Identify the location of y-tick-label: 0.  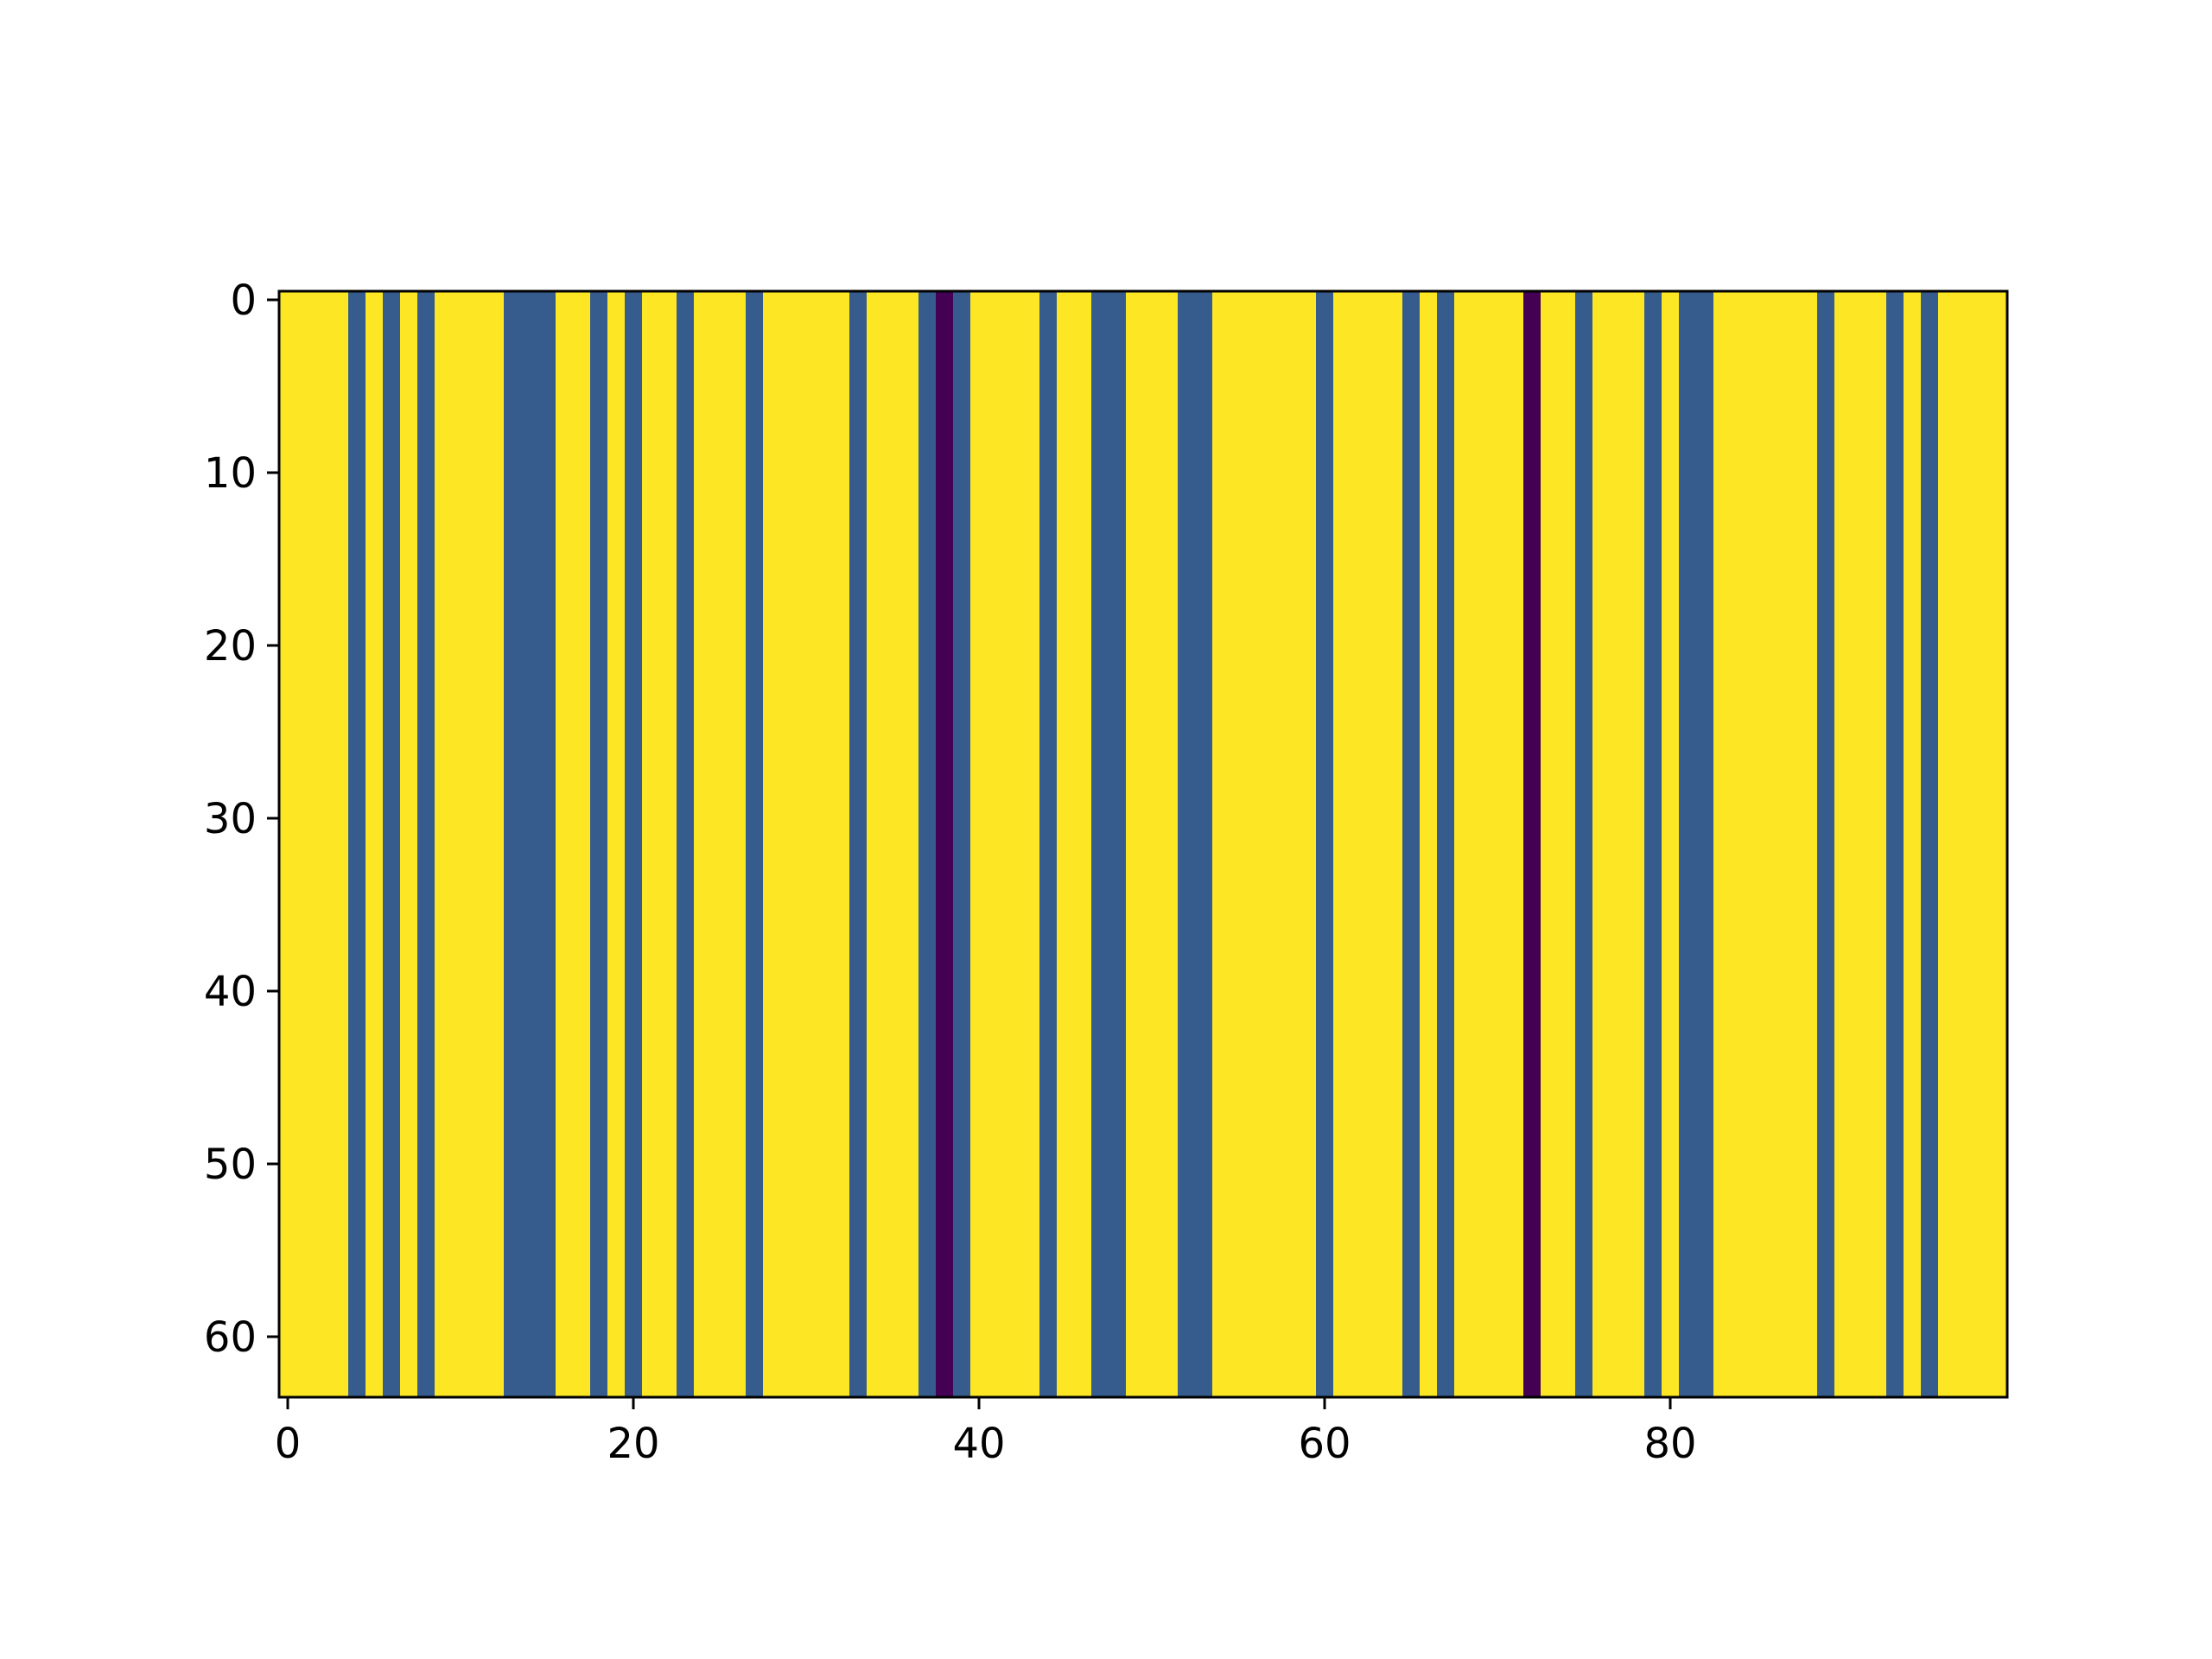
(243, 300).